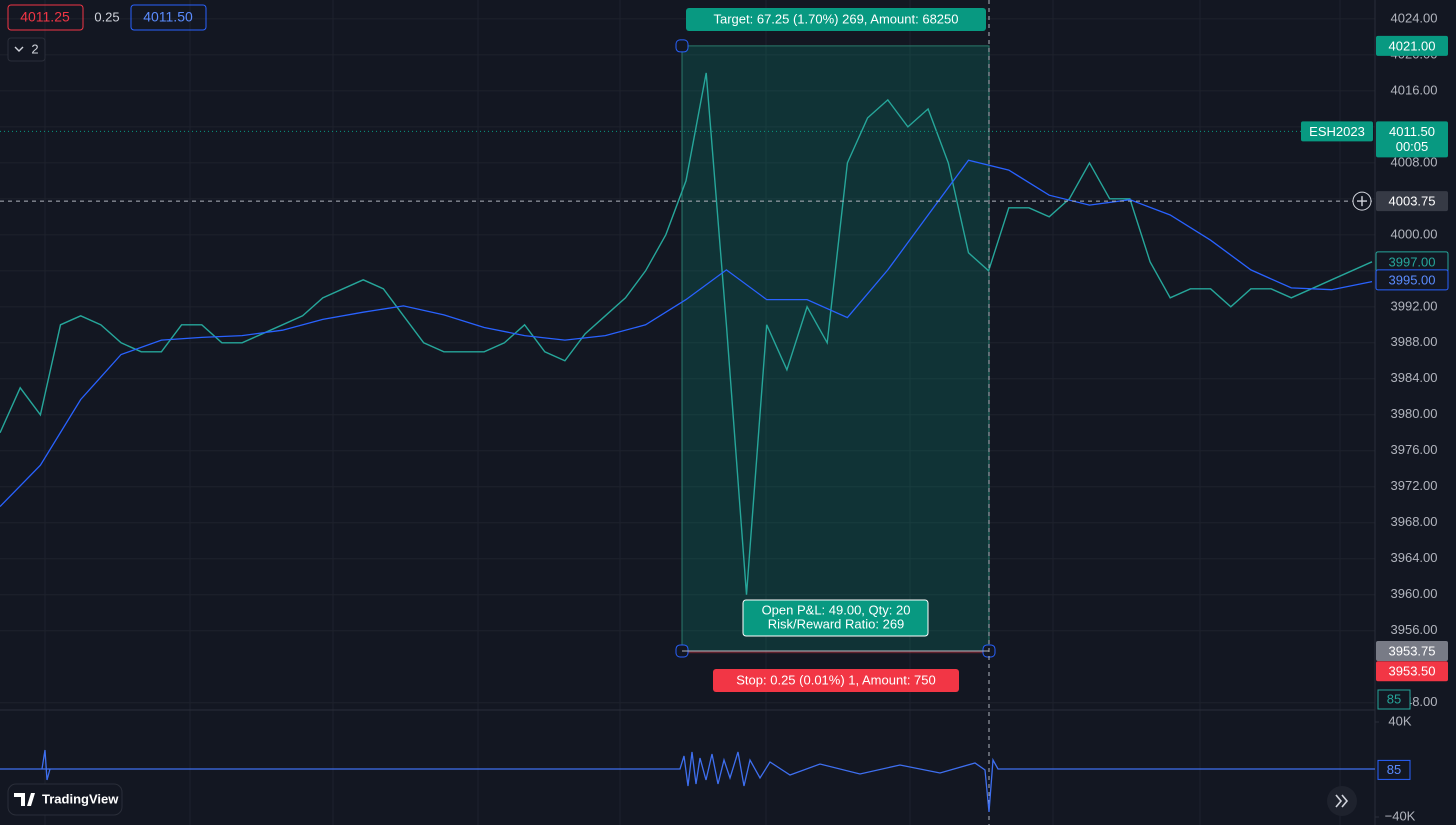  I want to click on chevron-icon, so click(19, 49).